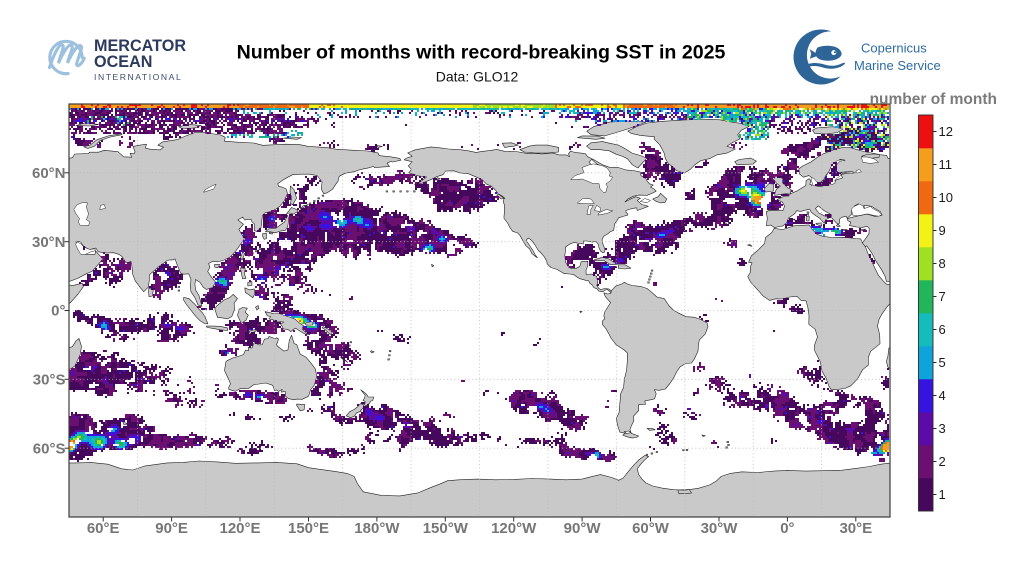 Image resolution: width=1024 pixels, height=561 pixels. Describe the element at coordinates (894, 48) in the screenshot. I see `svg-text: Copernicus` at that location.